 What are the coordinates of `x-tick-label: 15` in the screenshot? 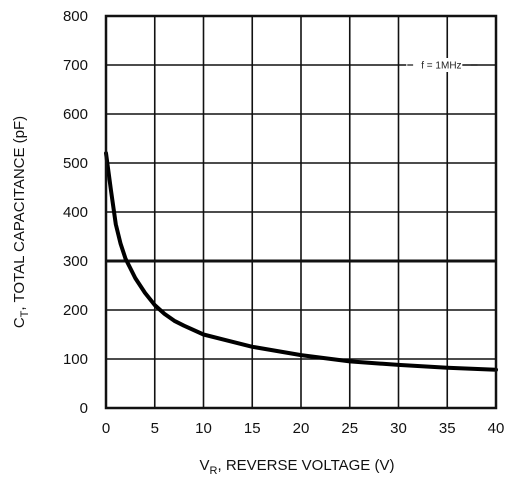 It's located at (252, 428).